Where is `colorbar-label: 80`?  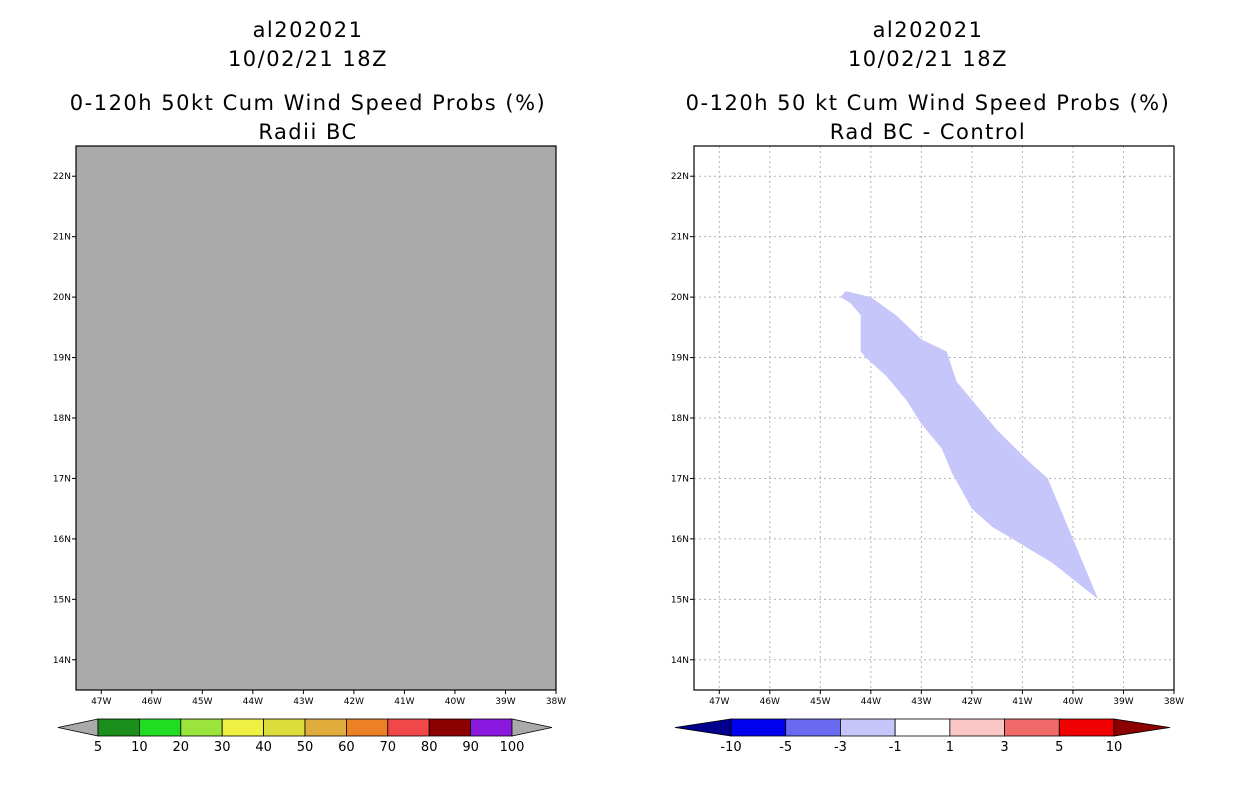
colorbar-label: 80 is located at coordinates (429, 747).